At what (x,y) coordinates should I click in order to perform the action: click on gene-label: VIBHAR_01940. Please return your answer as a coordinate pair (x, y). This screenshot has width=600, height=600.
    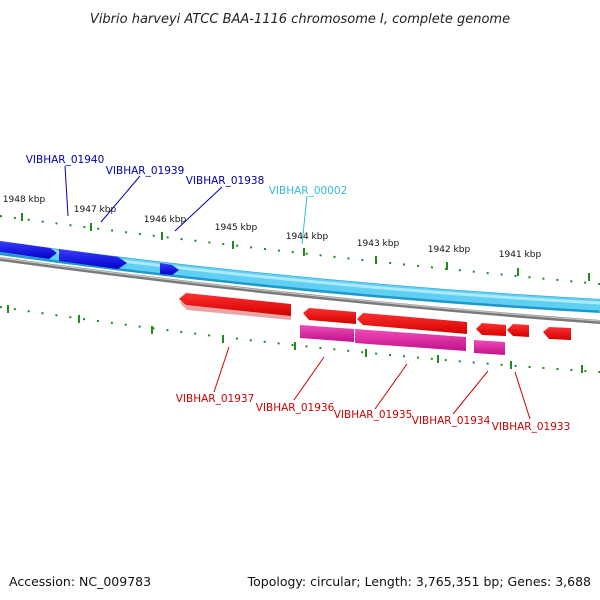
    Looking at the image, I should click on (65, 160).